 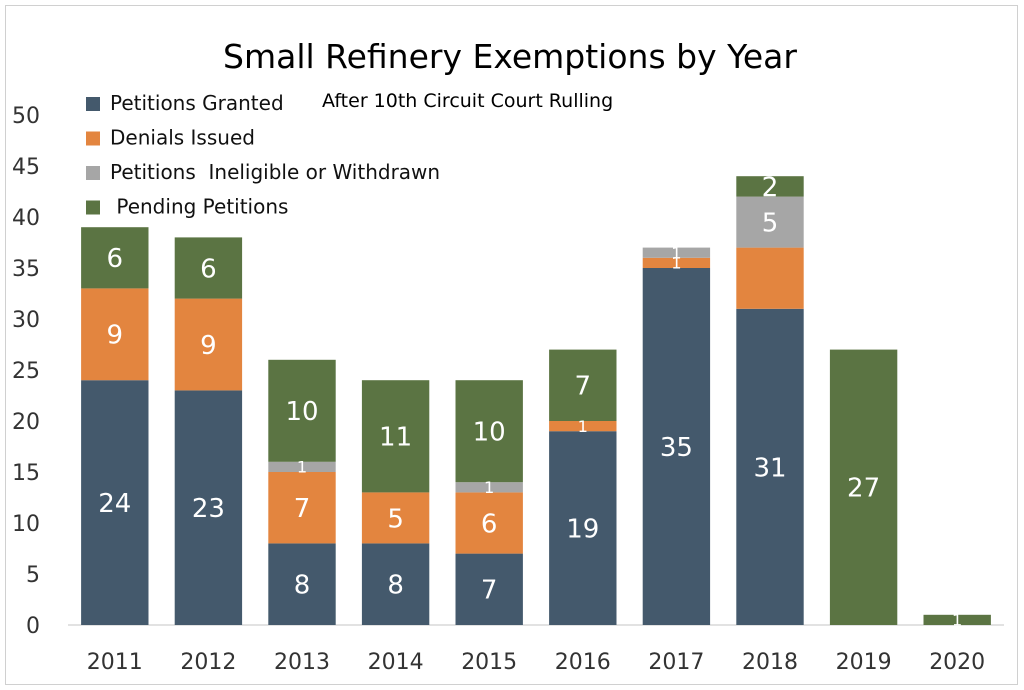 What do you see at coordinates (208, 662) in the screenshot?
I see `x-tick-label: 2012` at bounding box center [208, 662].